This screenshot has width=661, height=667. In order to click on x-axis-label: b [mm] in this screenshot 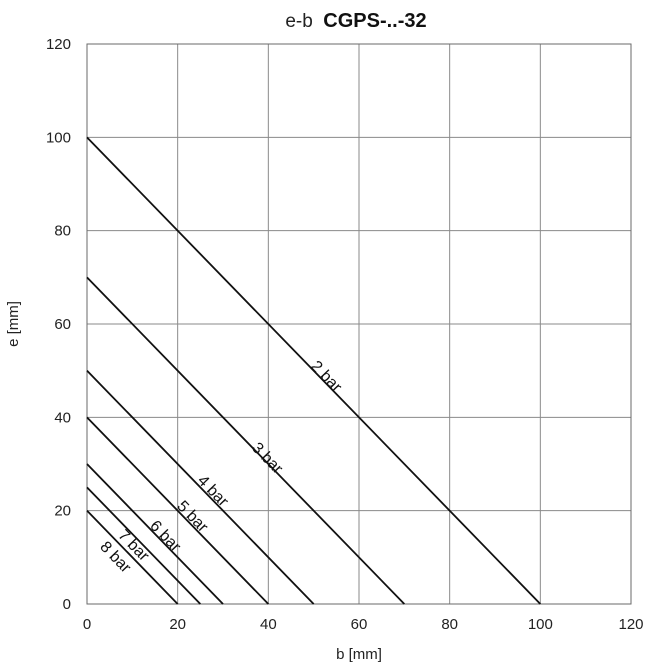, I will do `click(359, 654)`.